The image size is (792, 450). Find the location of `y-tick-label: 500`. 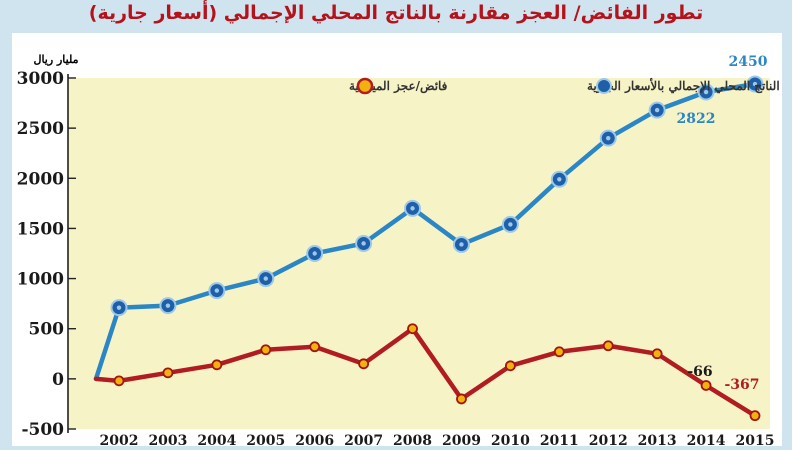

y-tick-label: 500 is located at coordinates (47, 330).